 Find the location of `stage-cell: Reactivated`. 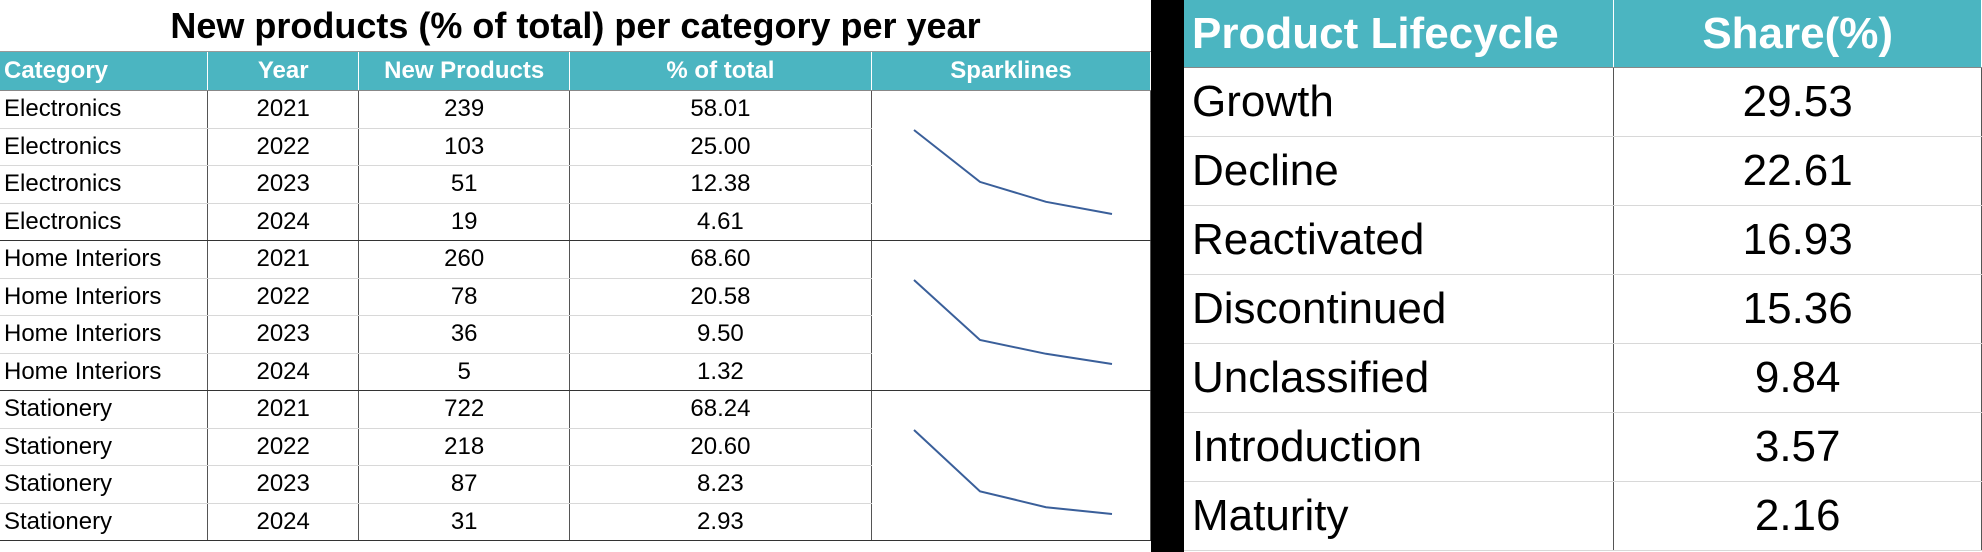

stage-cell: Reactivated is located at coordinates (1399, 240).